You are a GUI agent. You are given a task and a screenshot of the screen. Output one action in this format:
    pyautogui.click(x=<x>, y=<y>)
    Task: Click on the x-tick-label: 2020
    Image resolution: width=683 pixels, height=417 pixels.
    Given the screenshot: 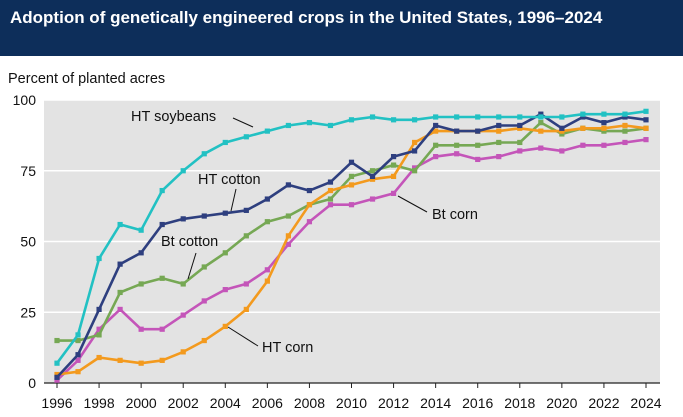 What is the action you would take?
    pyautogui.click(x=561, y=403)
    